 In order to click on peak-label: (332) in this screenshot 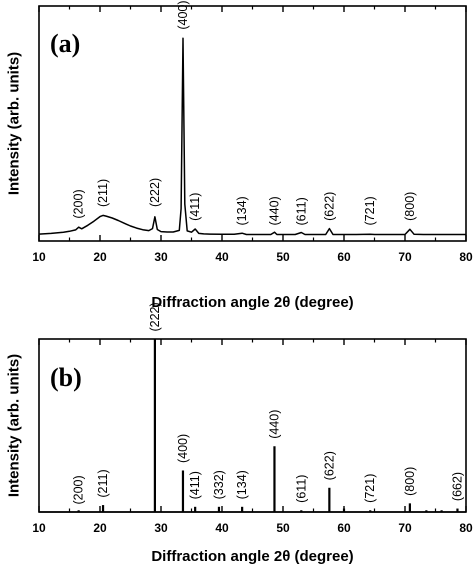, I will do `click(219, 484)`.